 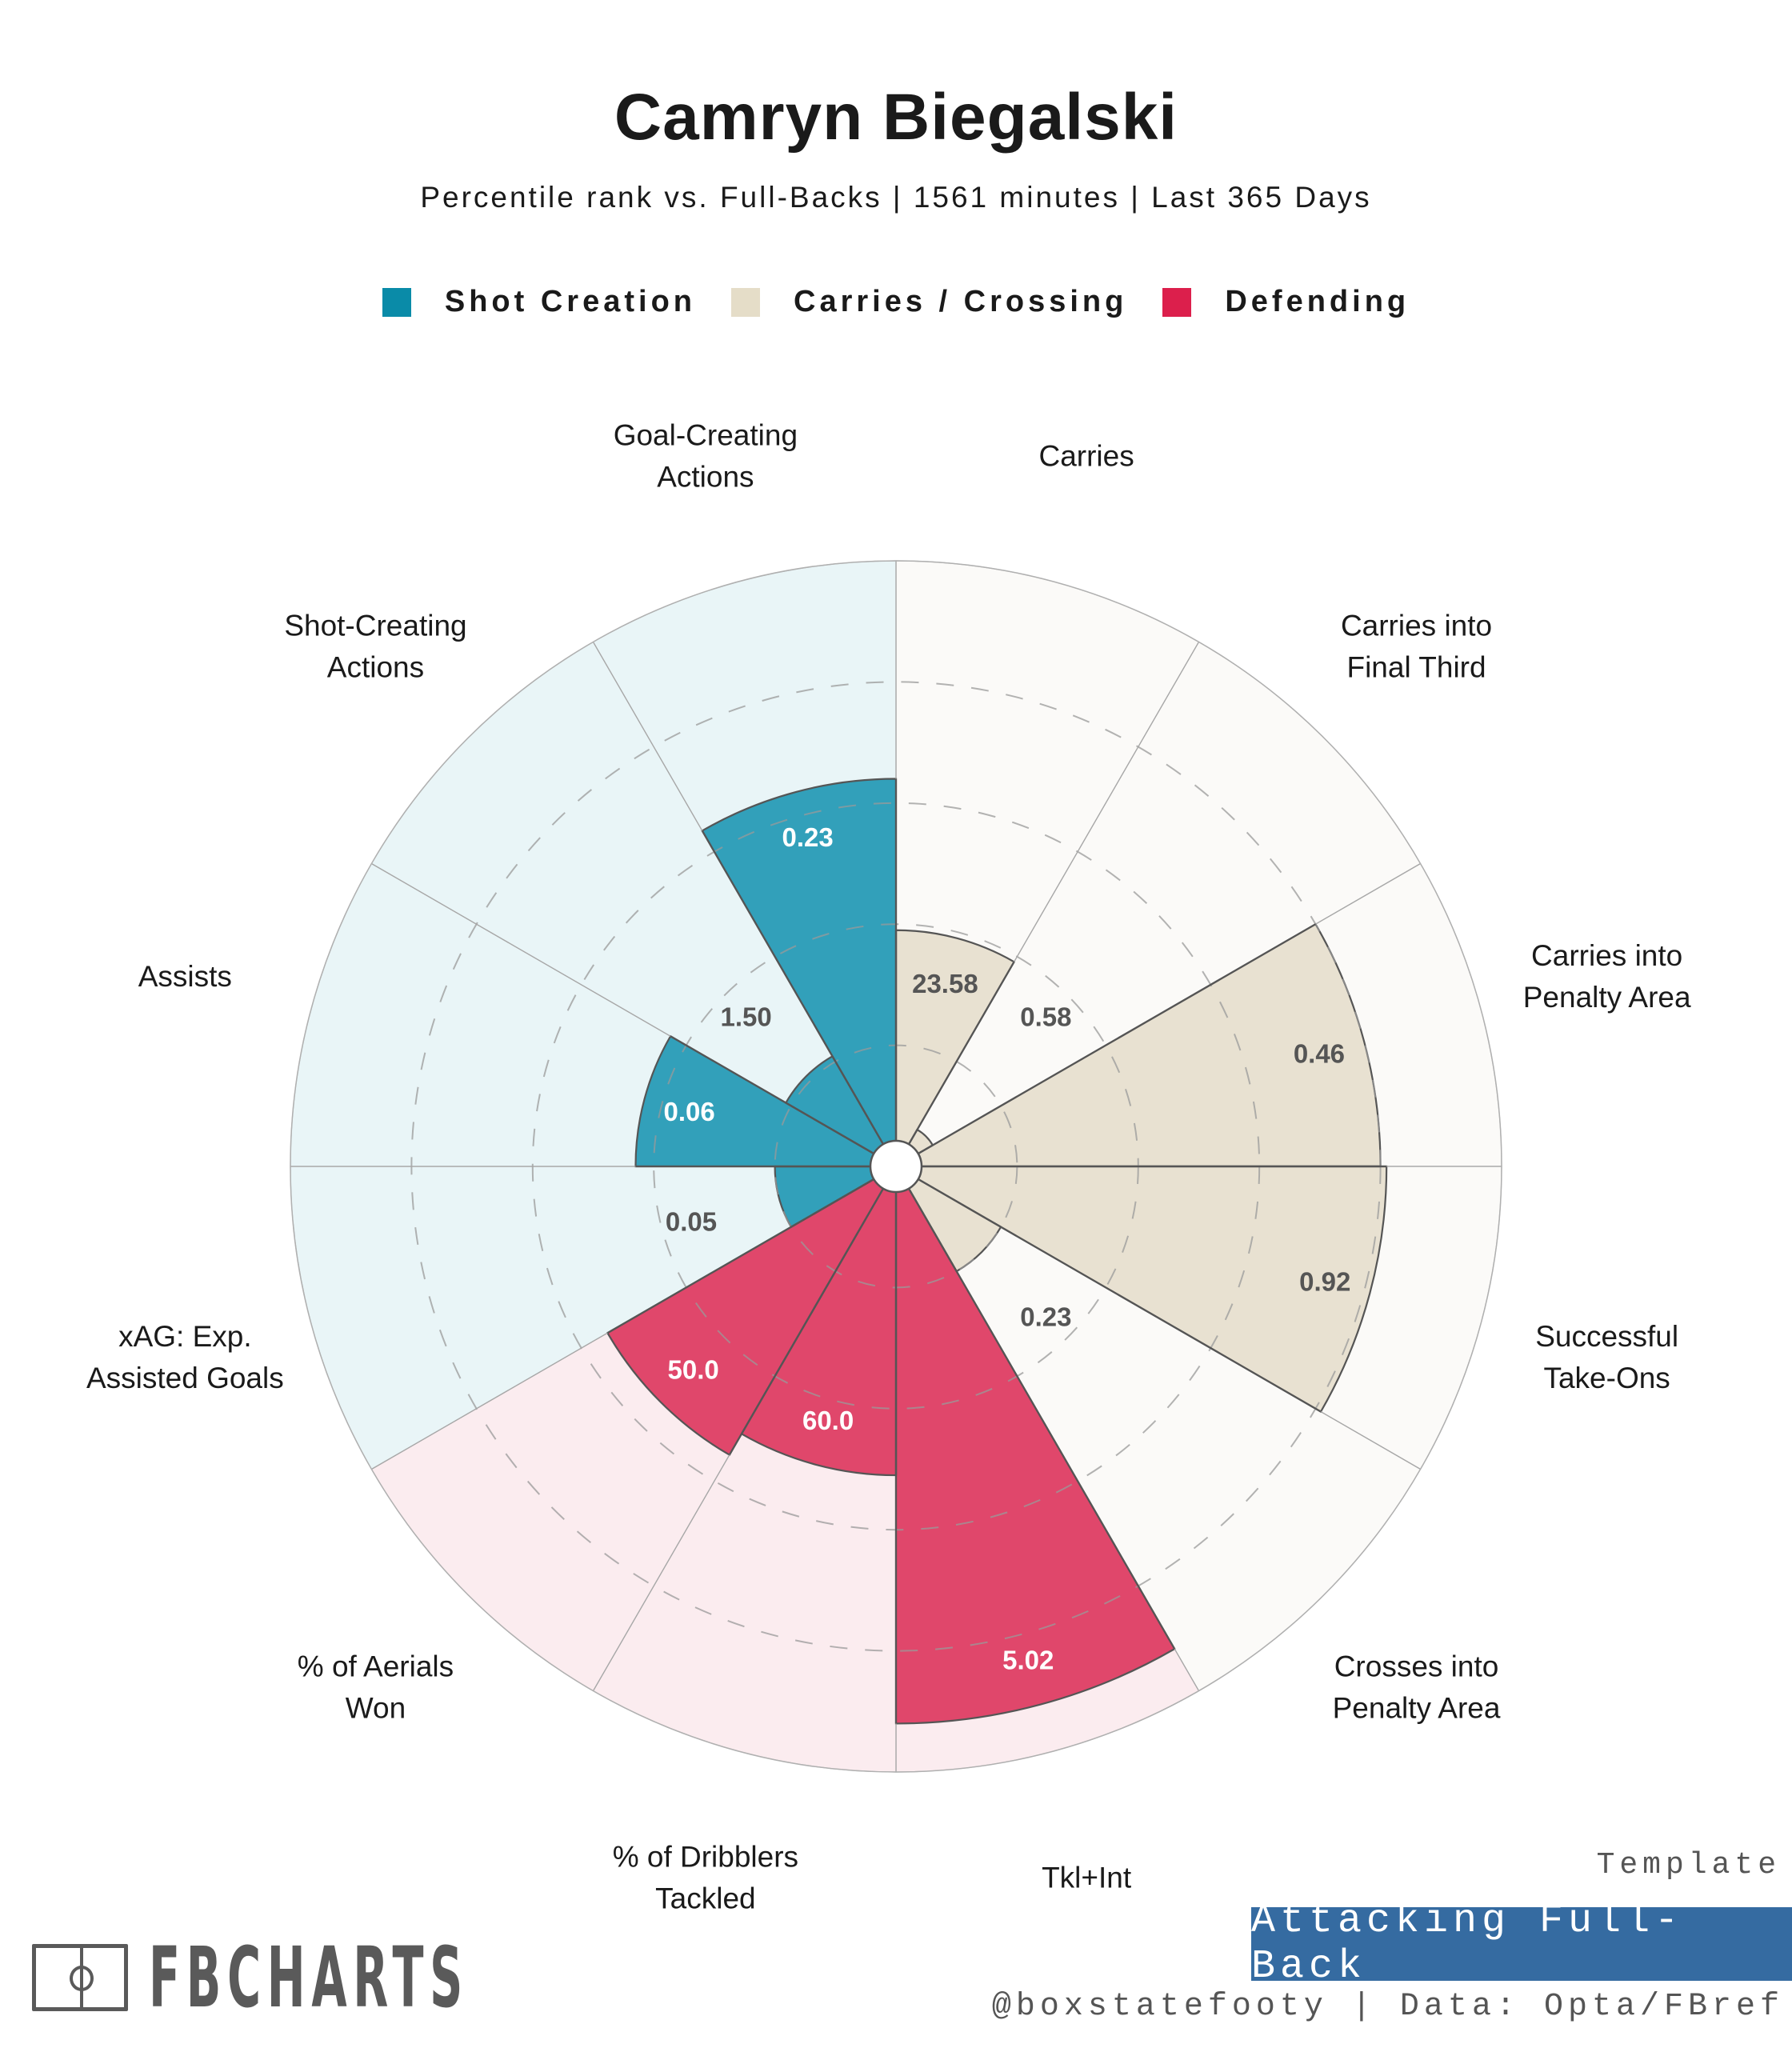 What do you see at coordinates (808, 837) in the screenshot?
I see `value-label-goal-creating-actions: 0.23` at bounding box center [808, 837].